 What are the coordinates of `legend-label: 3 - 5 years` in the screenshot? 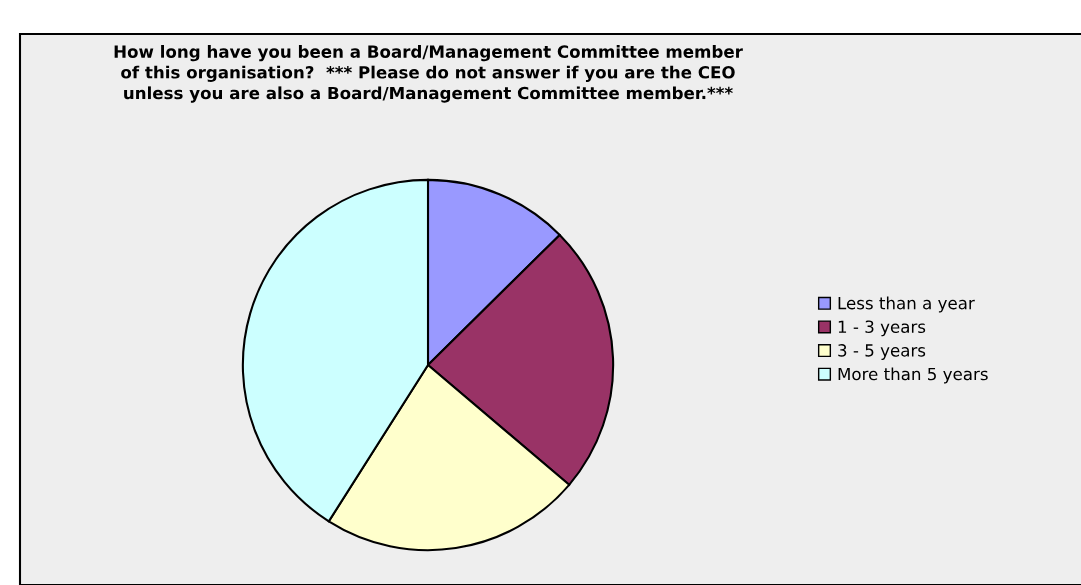 It's located at (882, 352).